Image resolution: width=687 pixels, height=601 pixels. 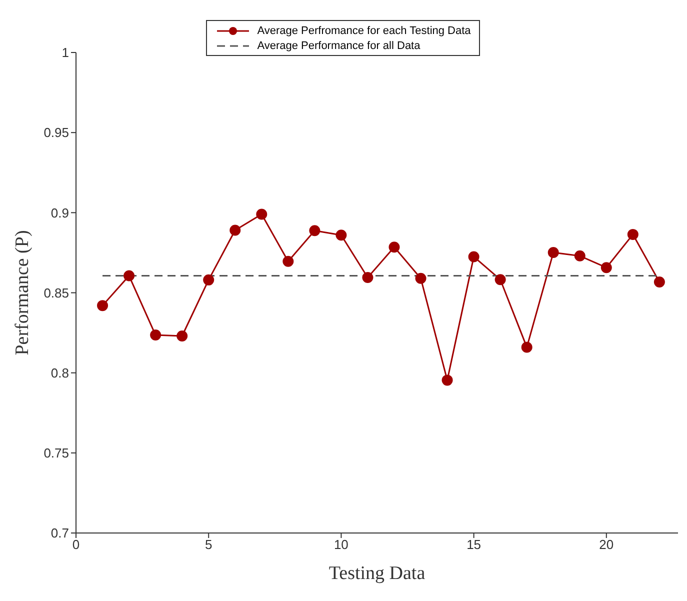 I want to click on y-tick-label: 1, so click(x=65, y=52).